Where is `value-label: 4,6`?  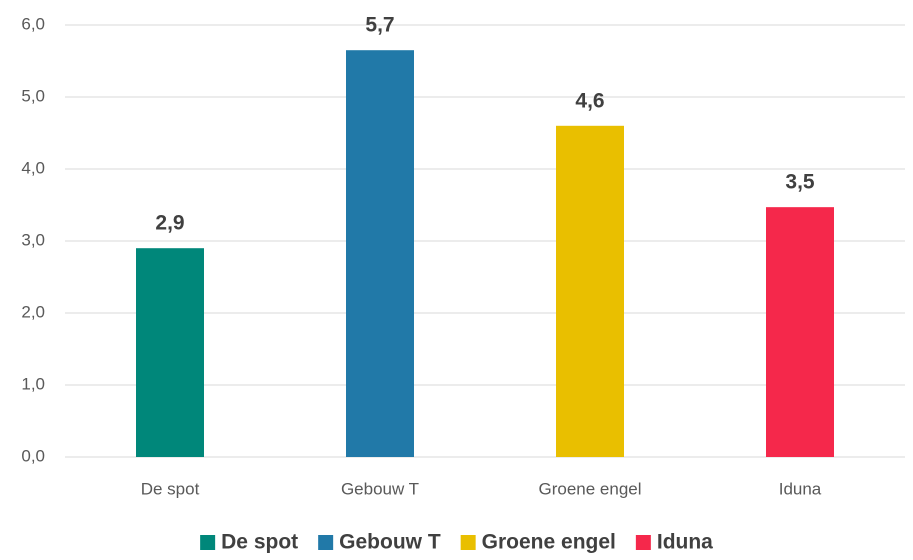
value-label: 4,6 is located at coordinates (589, 100).